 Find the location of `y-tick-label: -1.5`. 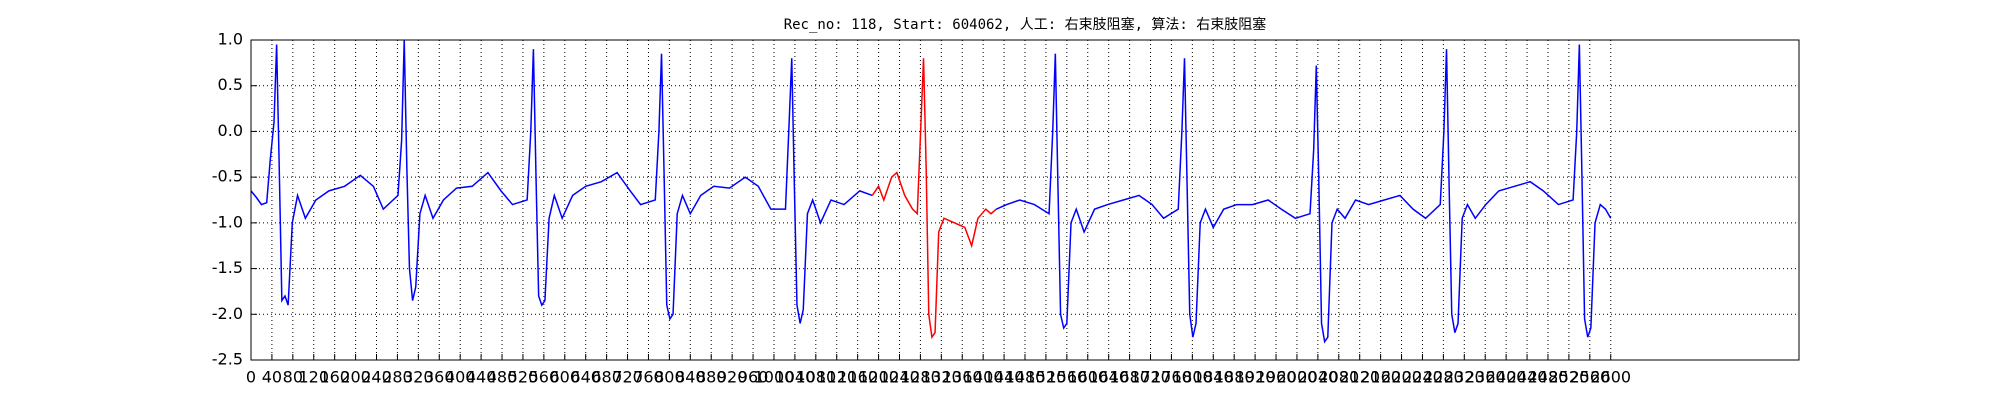

y-tick-label: -1.5 is located at coordinates (227, 267).